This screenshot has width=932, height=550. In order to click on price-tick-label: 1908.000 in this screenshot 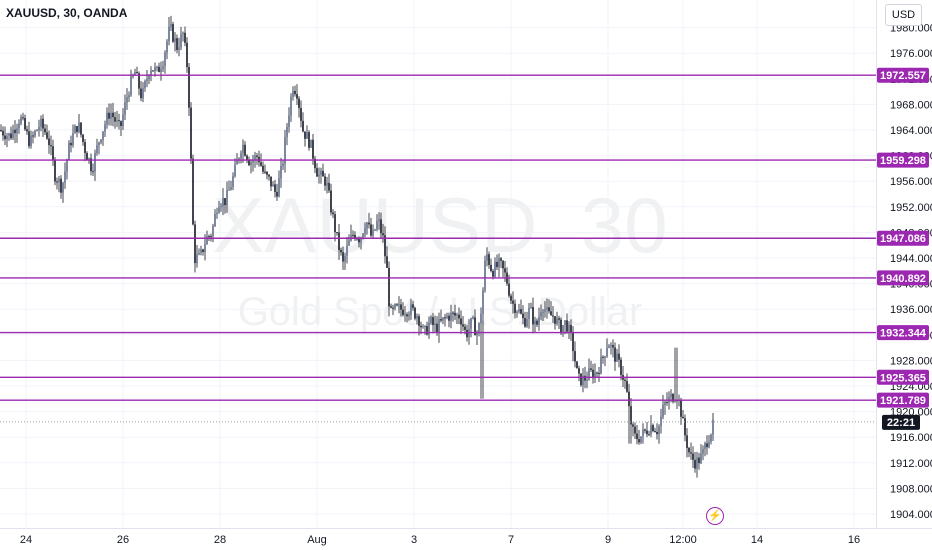, I will do `click(911, 489)`.